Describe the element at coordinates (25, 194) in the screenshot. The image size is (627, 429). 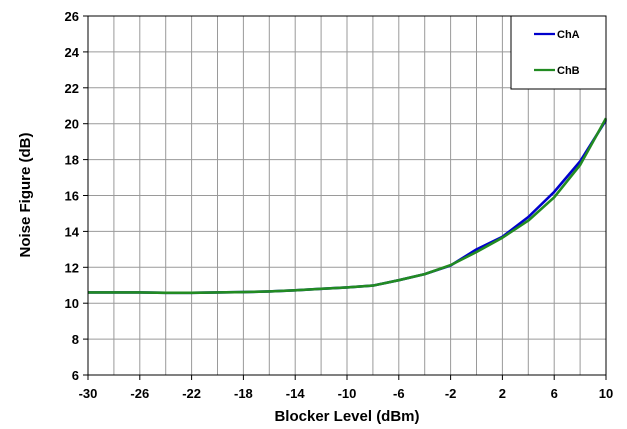
I see `y-axis-title: Noise Figure (dB)` at that location.